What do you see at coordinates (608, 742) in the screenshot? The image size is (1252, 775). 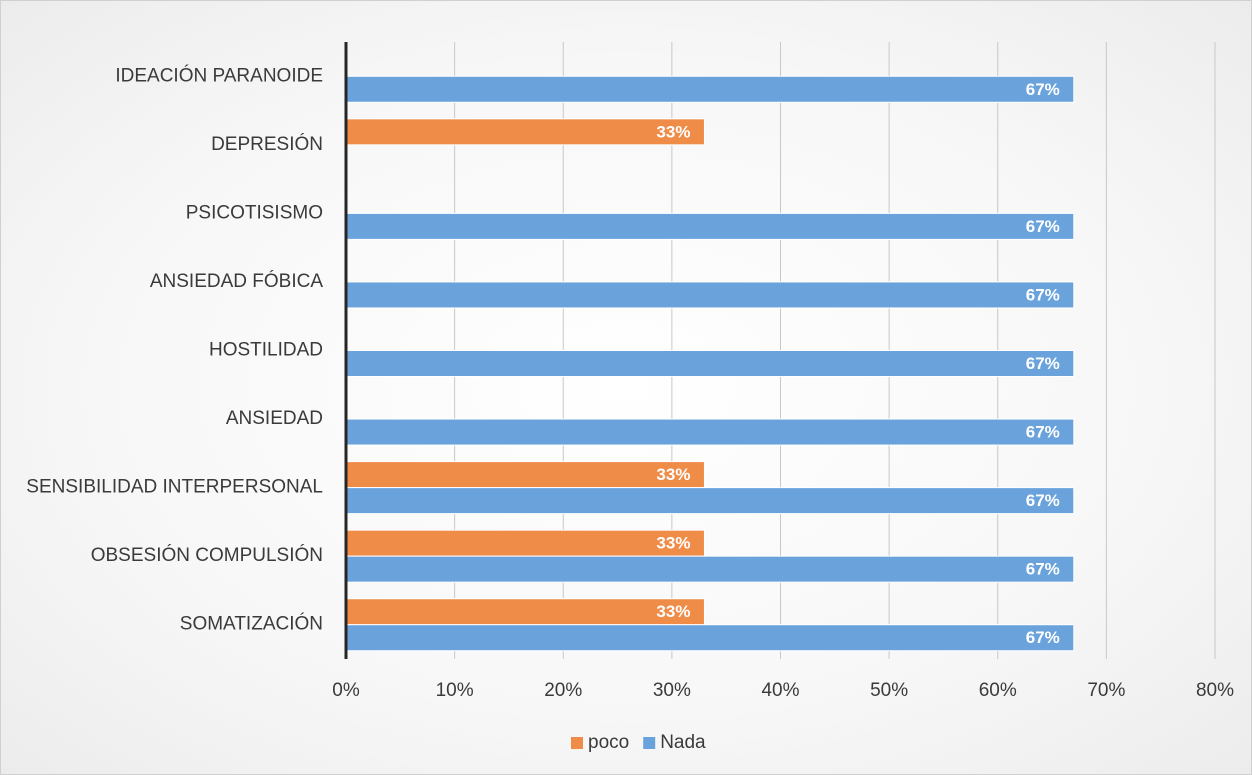 I see `legend-label: poco` at bounding box center [608, 742].